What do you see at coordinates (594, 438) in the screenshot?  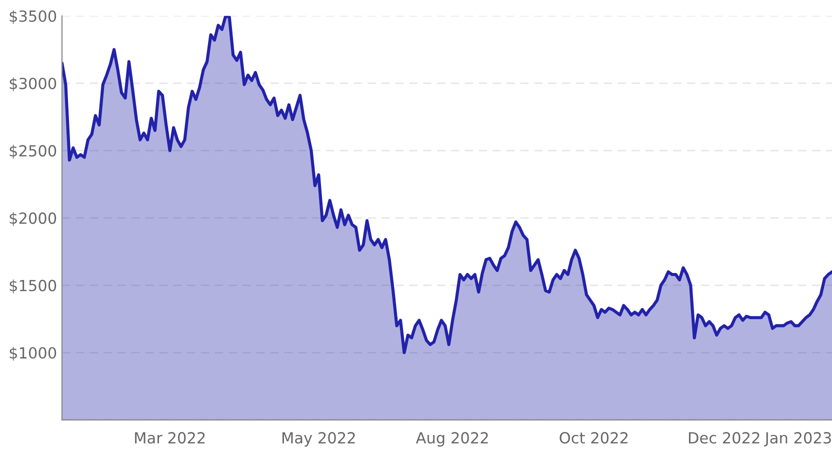 I see `x-tick-label: Oct 2022` at bounding box center [594, 438].